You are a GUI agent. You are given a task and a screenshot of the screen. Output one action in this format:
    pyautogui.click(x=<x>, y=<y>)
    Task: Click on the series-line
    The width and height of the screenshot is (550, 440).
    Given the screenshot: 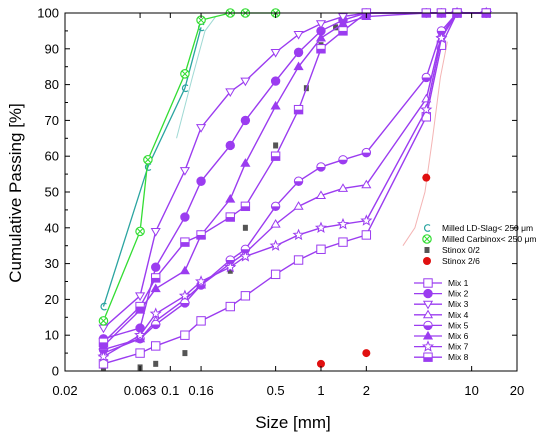 What is the action you would take?
    pyautogui.click(x=152, y=167)
    